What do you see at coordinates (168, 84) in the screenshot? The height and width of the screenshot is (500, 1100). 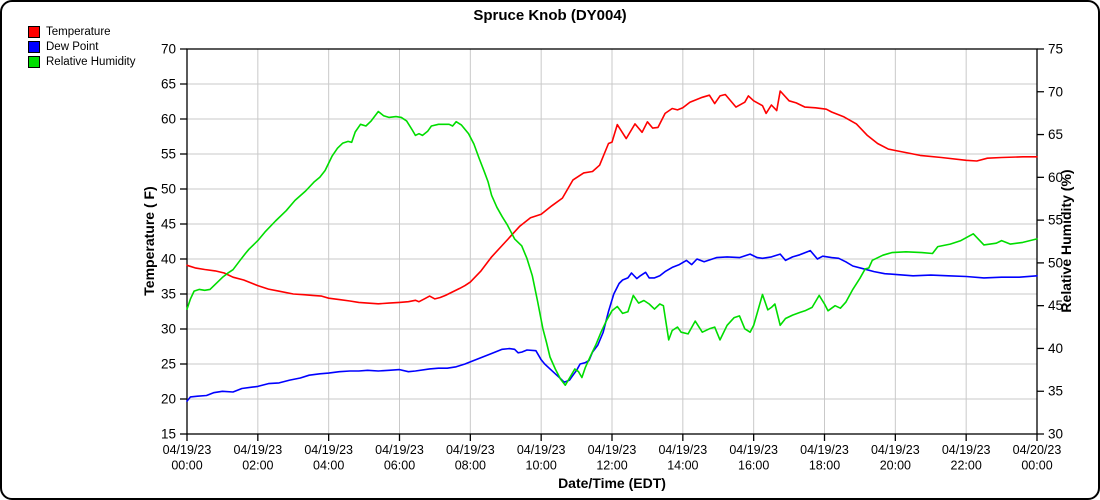 I see `left-axis-tick-label: 65` at bounding box center [168, 84].